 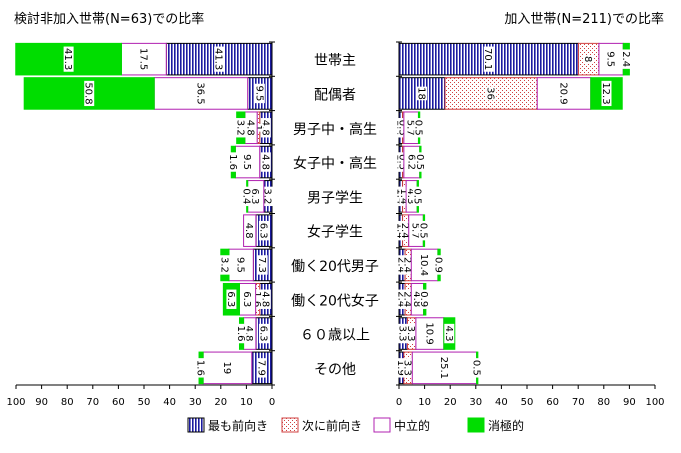 What do you see at coordinates (246, 196) in the screenshot?
I see `left-data-label: 0.4` at bounding box center [246, 196].